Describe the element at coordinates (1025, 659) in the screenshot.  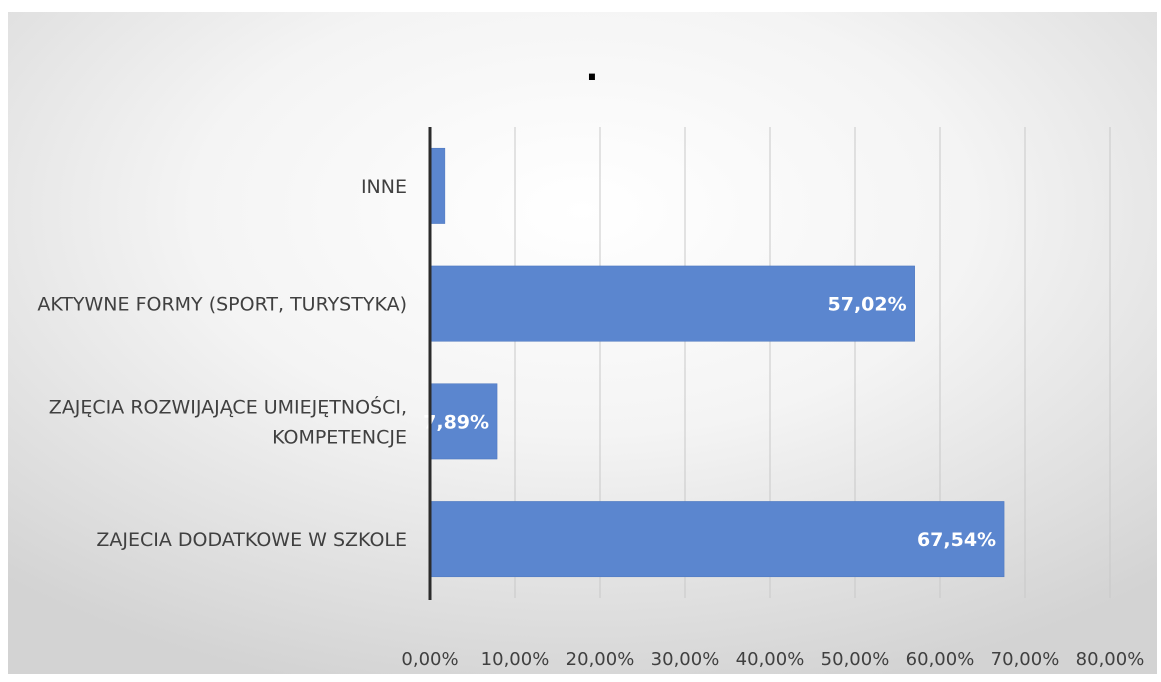
I see `x-tick-label: 70,00%` at that location.